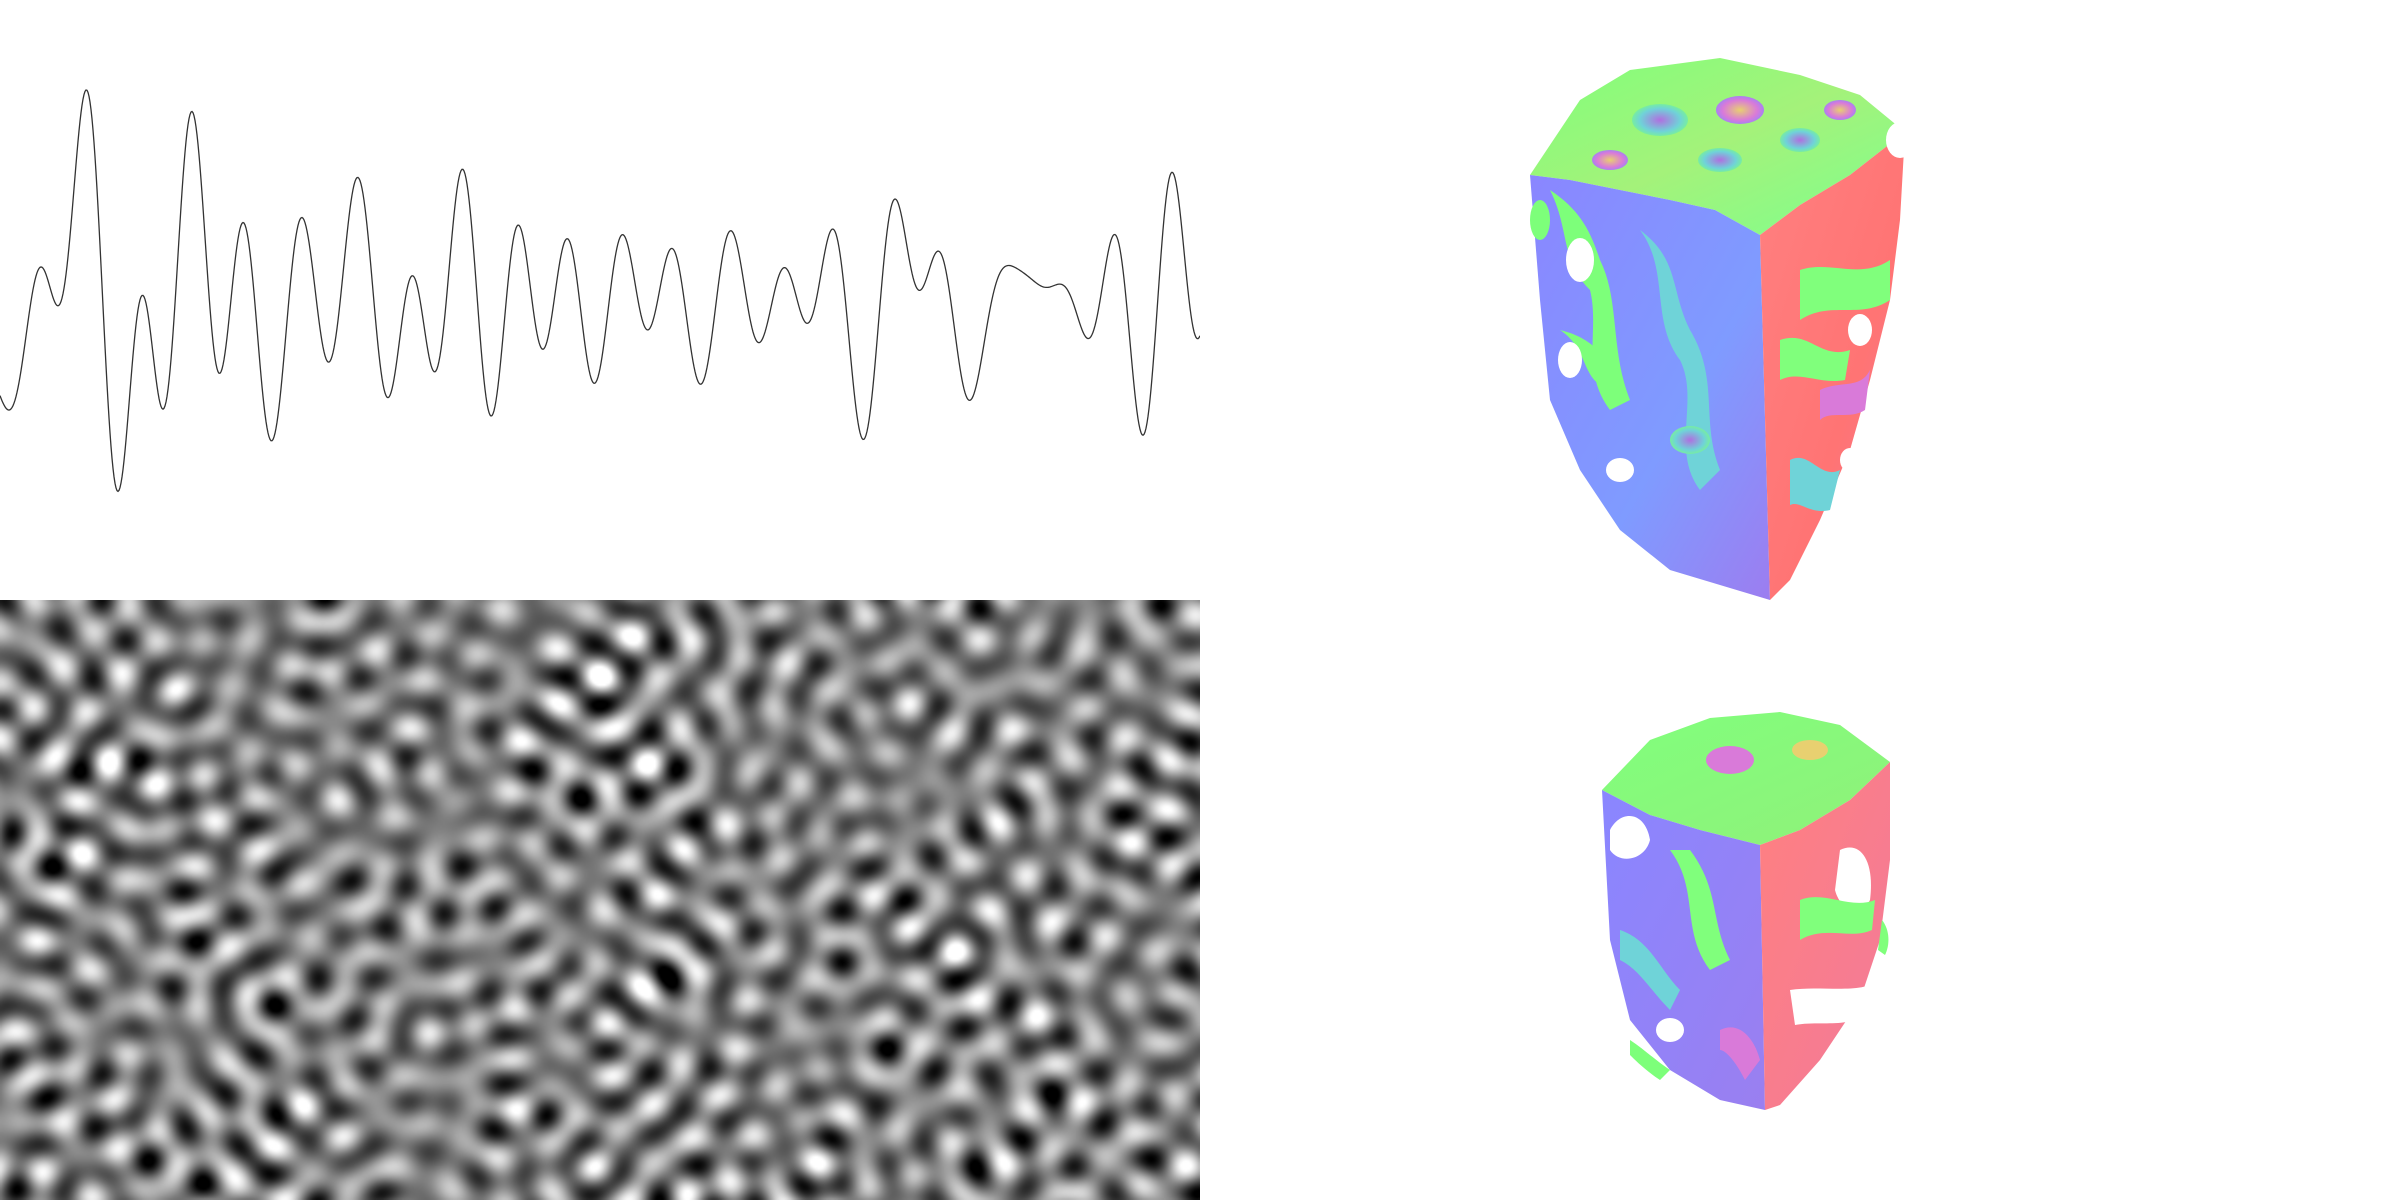 The image size is (2400, 1200). I want to click on cube-small-right-face, so click(1825, 936).